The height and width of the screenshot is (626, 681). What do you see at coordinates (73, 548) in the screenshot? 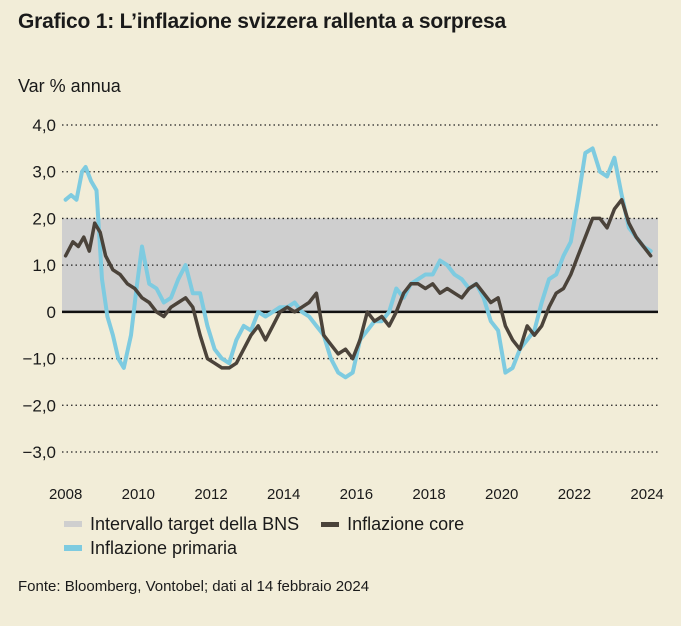
I see `legend-swatch-headline` at bounding box center [73, 548].